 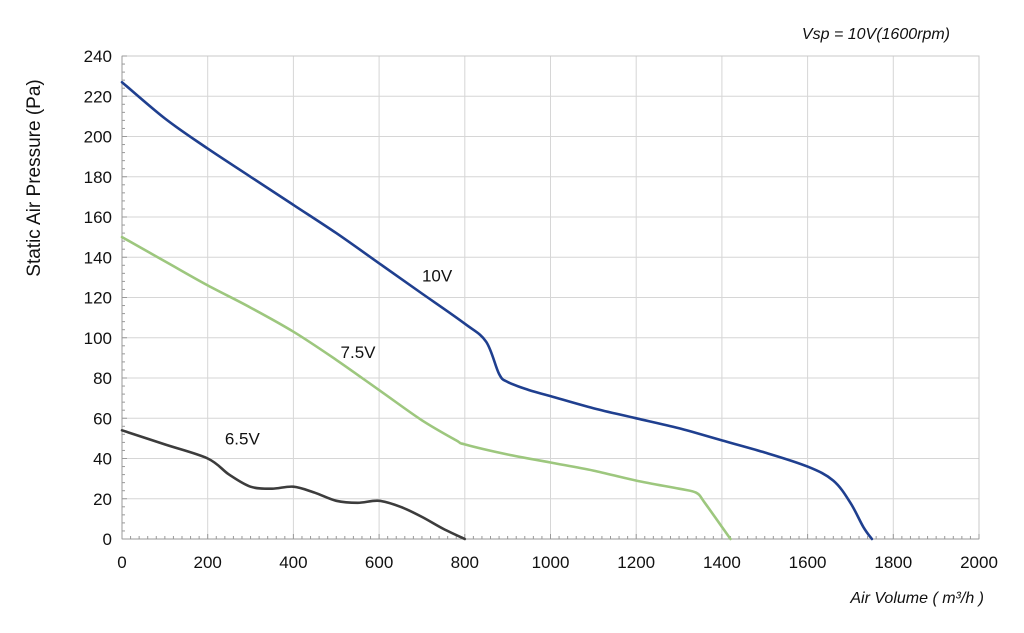 I want to click on y-tick-label: 120, so click(x=98, y=298).